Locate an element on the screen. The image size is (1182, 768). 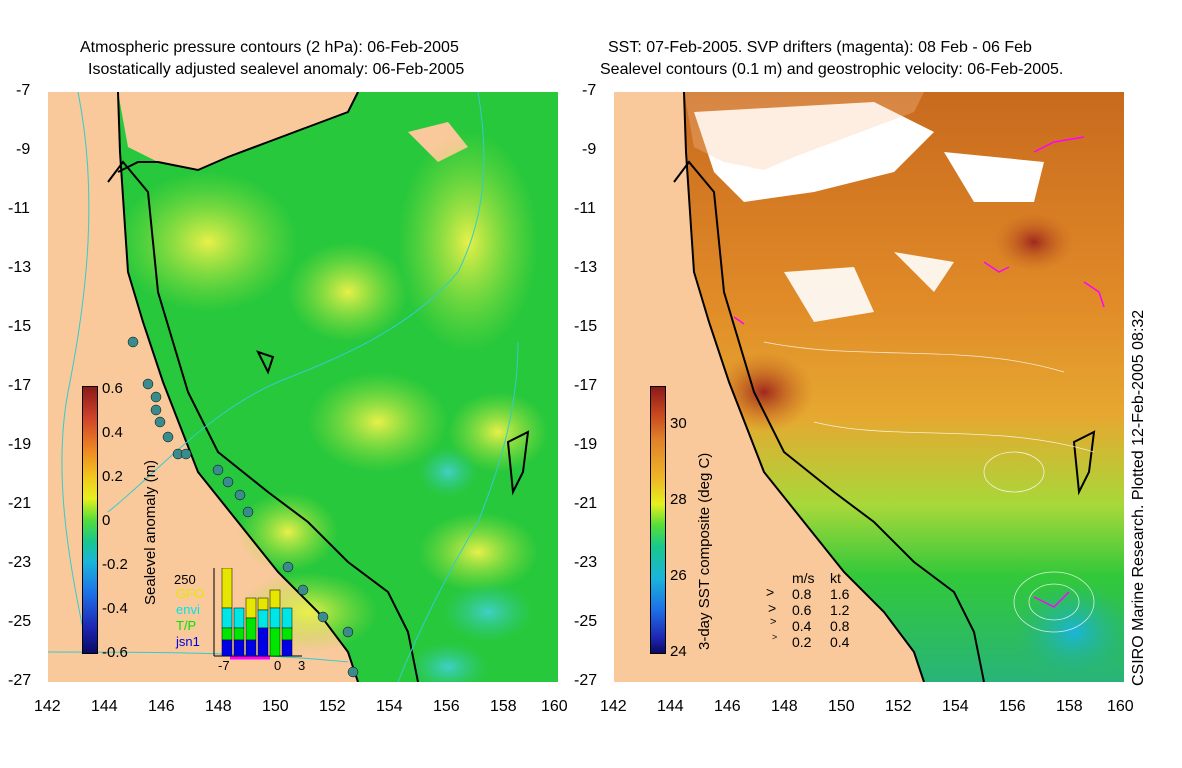
velocity-ms: 0.2 is located at coordinates (802, 642).